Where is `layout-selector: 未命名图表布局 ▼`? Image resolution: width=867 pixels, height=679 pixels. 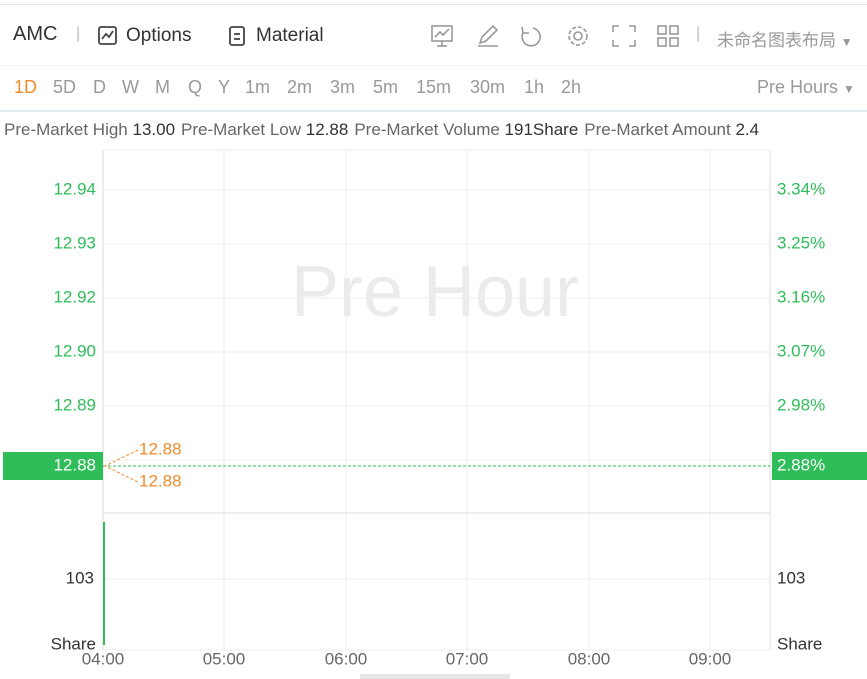 layout-selector: 未命名图表布局 ▼ is located at coordinates (785, 38).